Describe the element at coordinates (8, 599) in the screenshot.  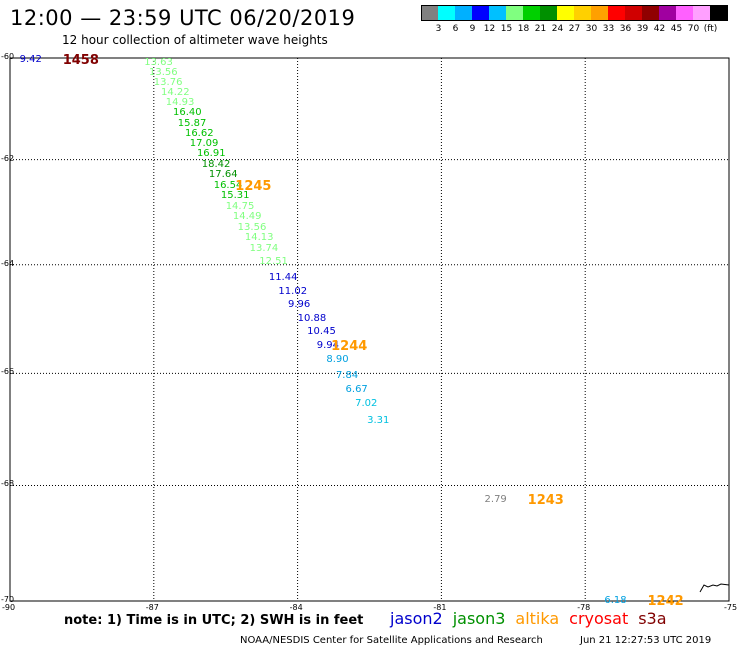
I see `latitude-tick-label: -70` at that location.